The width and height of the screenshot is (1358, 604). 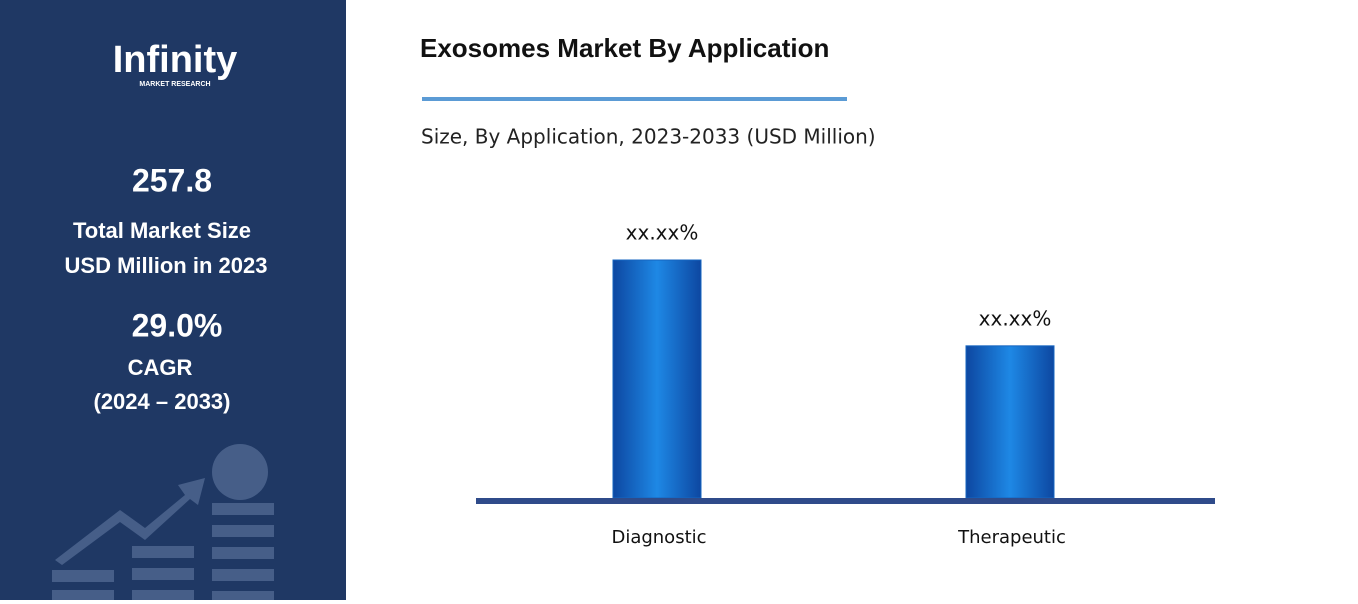 What do you see at coordinates (172, 180) in the screenshot?
I see `market-size: 257.8` at bounding box center [172, 180].